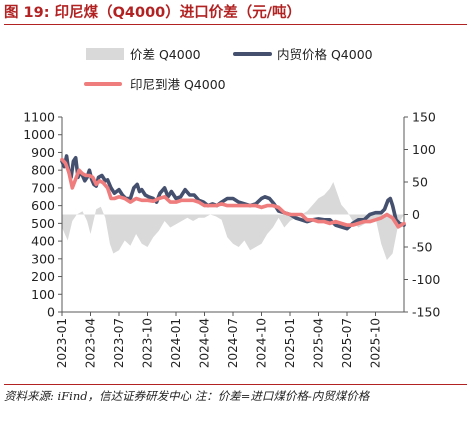 The width and height of the screenshot is (471, 429). I want to click on y-left-tick-label: 800, so click(43, 170).